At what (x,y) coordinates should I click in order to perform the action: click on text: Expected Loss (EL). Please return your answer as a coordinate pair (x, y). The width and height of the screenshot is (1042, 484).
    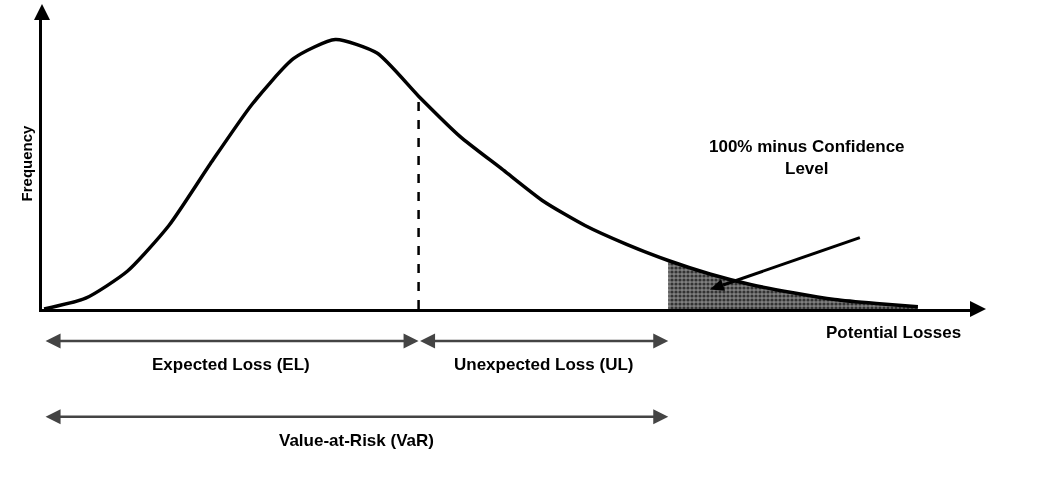
    Looking at the image, I should click on (231, 364).